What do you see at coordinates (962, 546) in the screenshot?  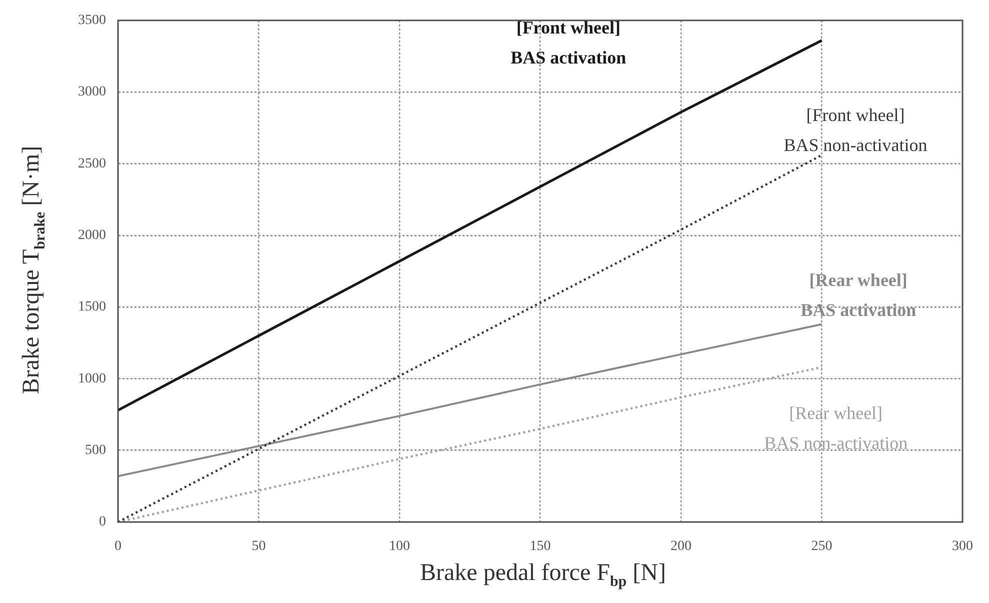 I see `x-tick-label: 300` at bounding box center [962, 546].